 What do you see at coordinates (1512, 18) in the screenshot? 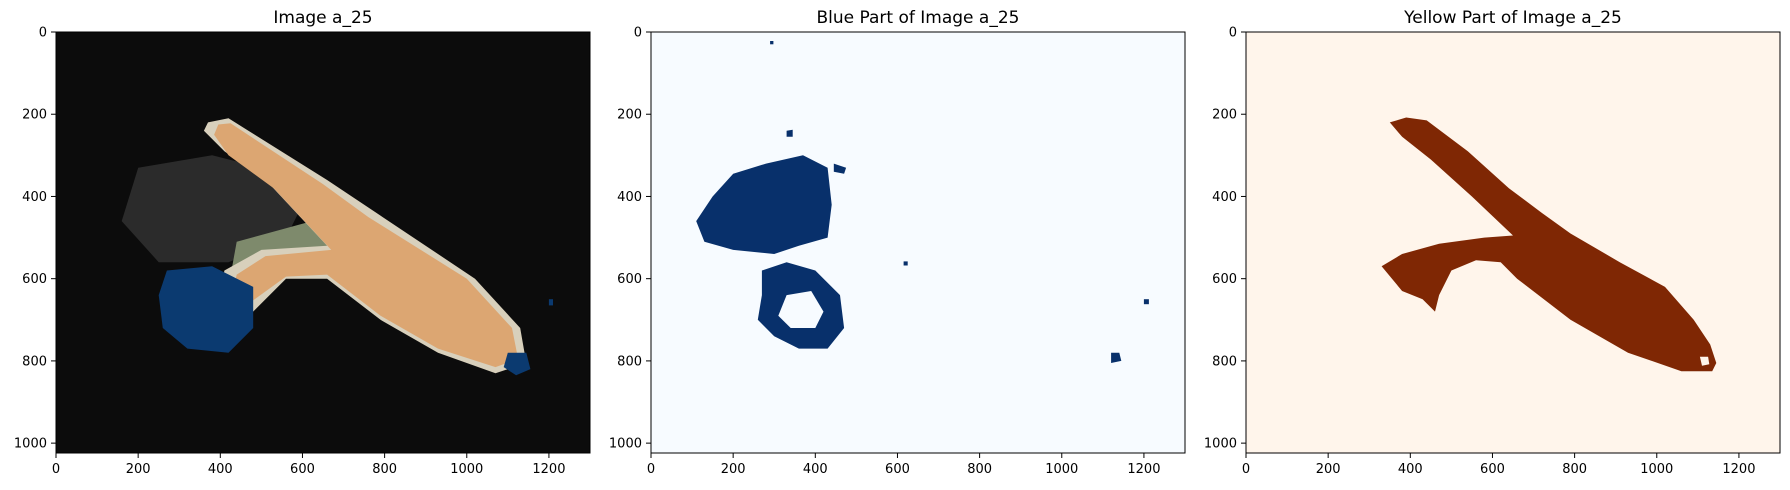
I see `panel-title: Yellow Part of Image a_25` at bounding box center [1512, 18].